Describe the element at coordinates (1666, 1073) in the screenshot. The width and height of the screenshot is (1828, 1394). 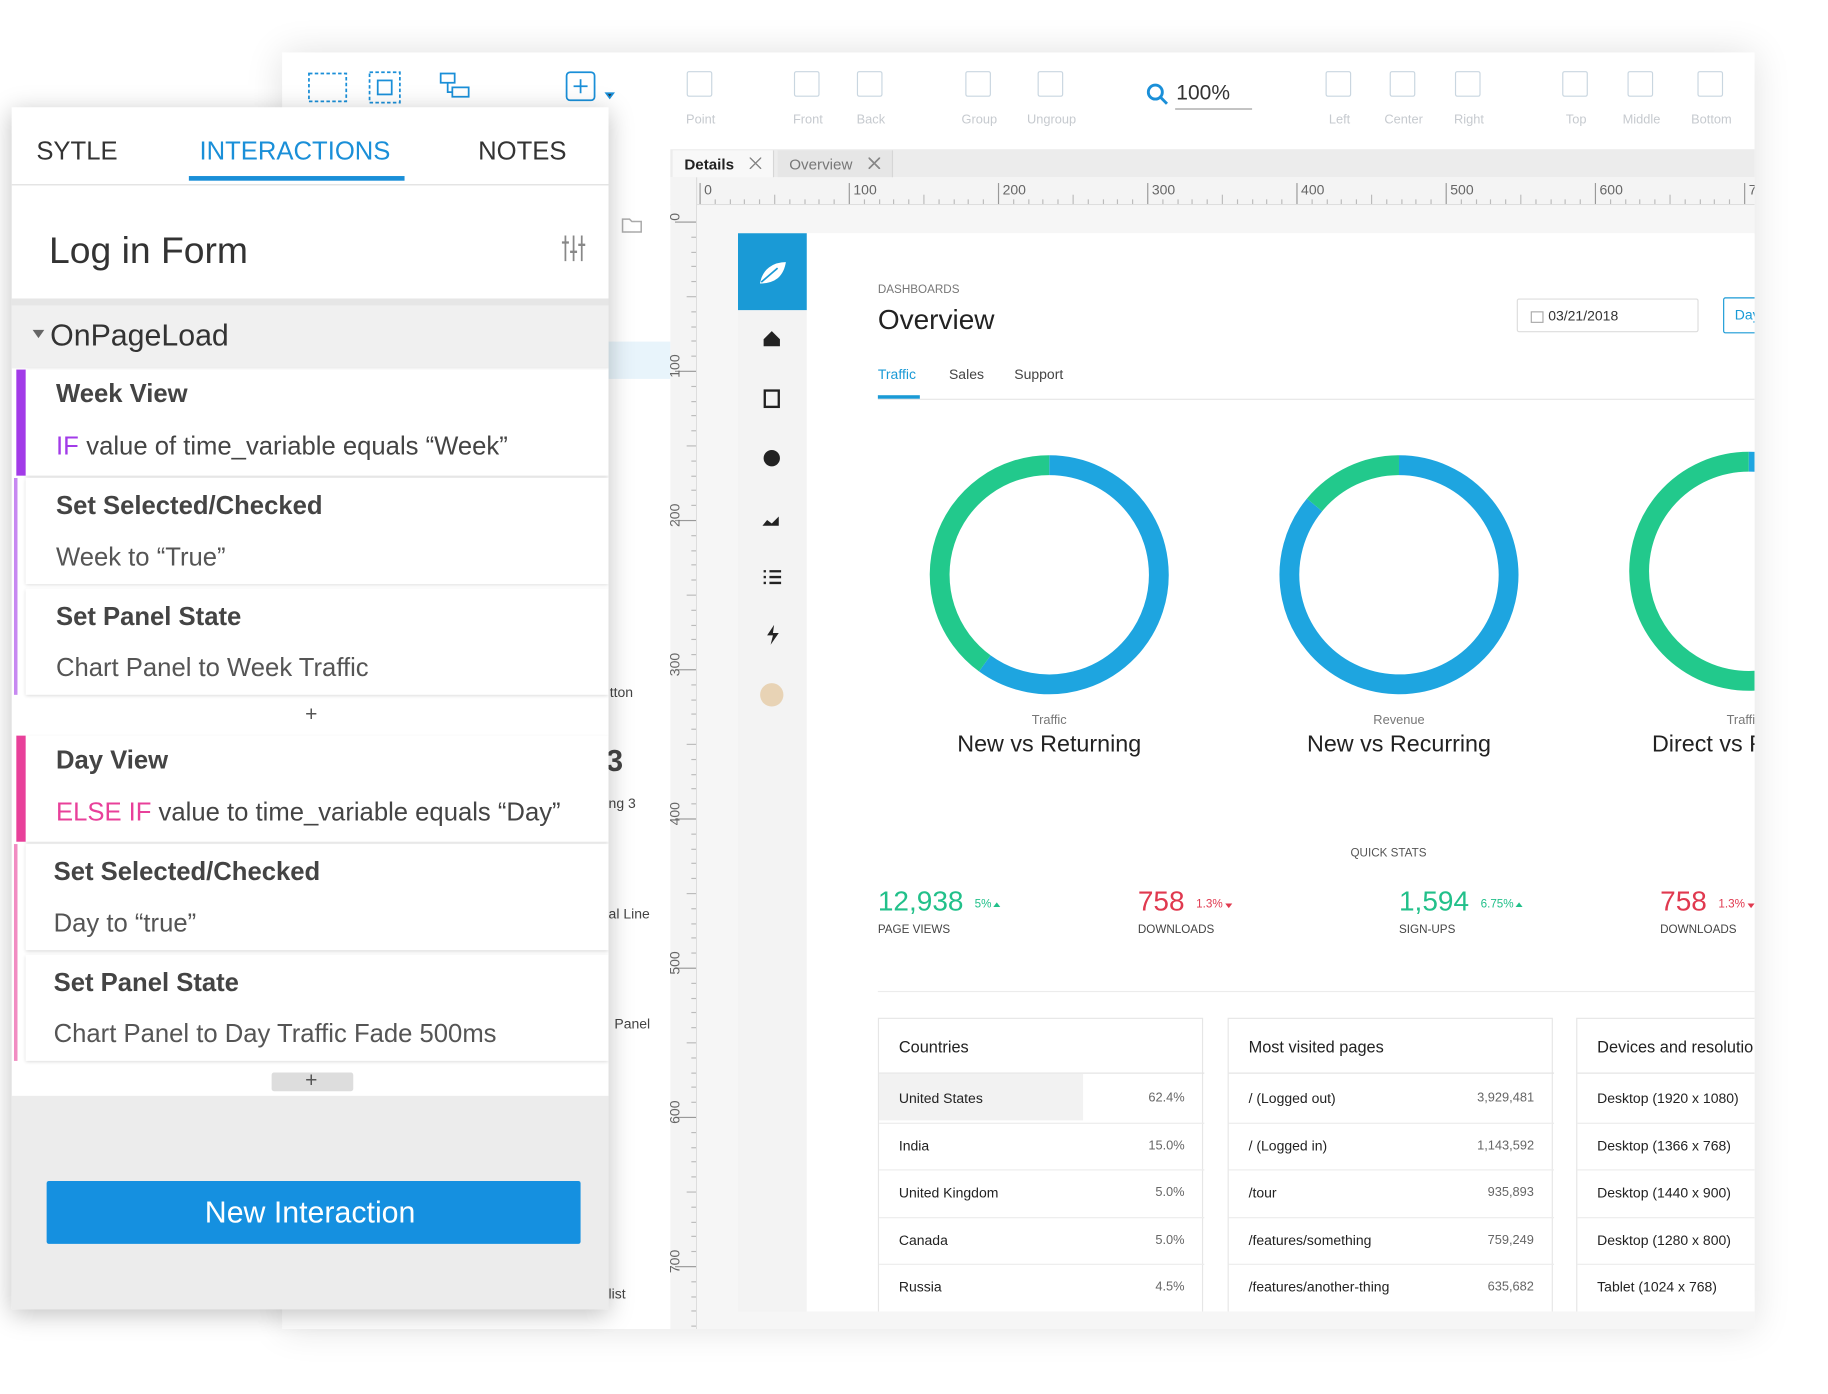
I see `table-header-line` at that location.